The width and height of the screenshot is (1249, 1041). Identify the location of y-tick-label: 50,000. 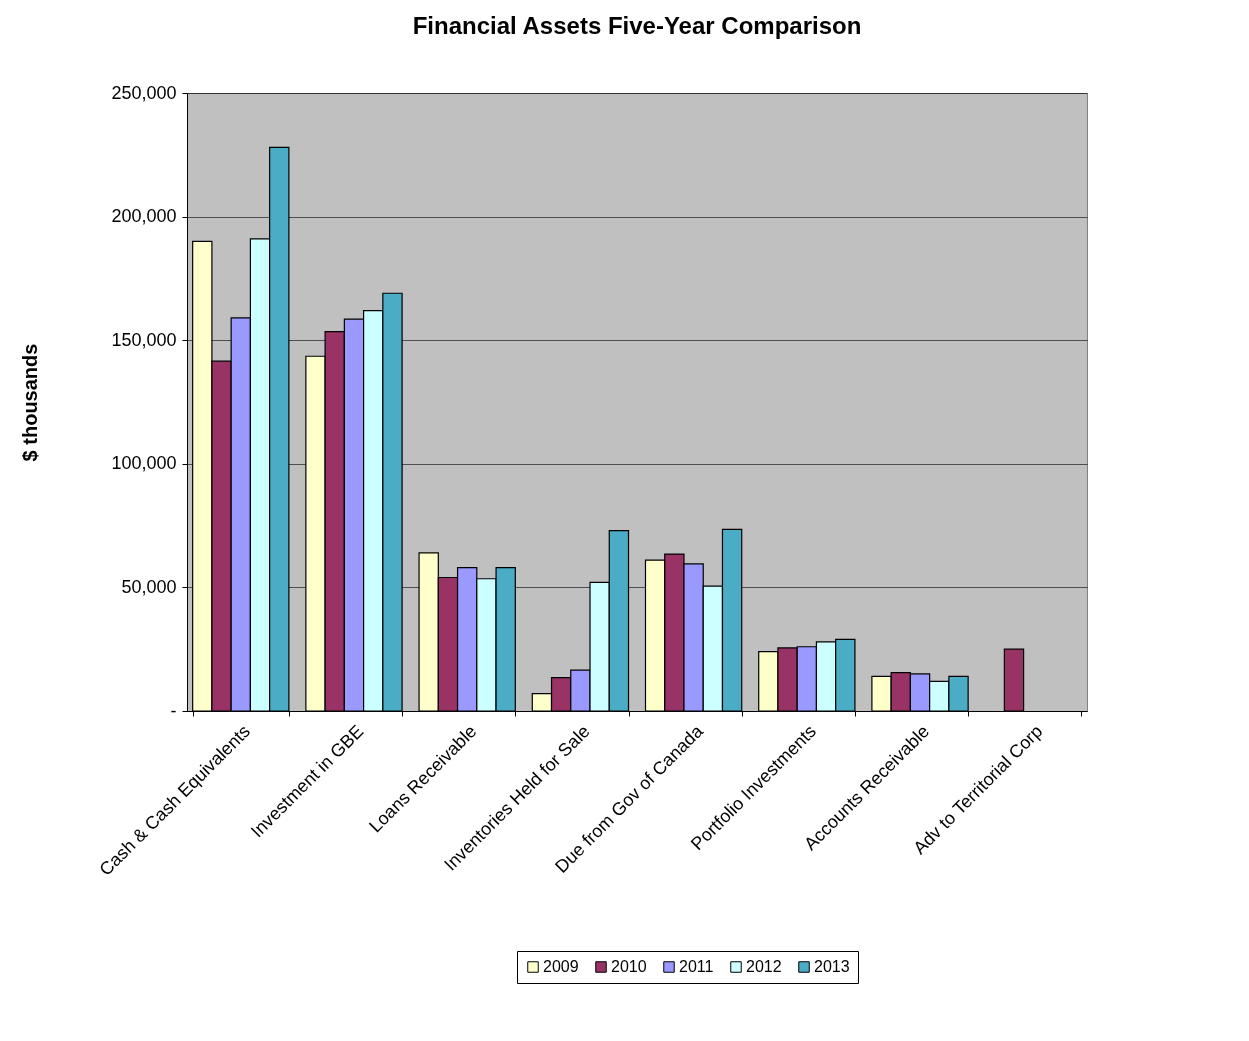
(149, 586).